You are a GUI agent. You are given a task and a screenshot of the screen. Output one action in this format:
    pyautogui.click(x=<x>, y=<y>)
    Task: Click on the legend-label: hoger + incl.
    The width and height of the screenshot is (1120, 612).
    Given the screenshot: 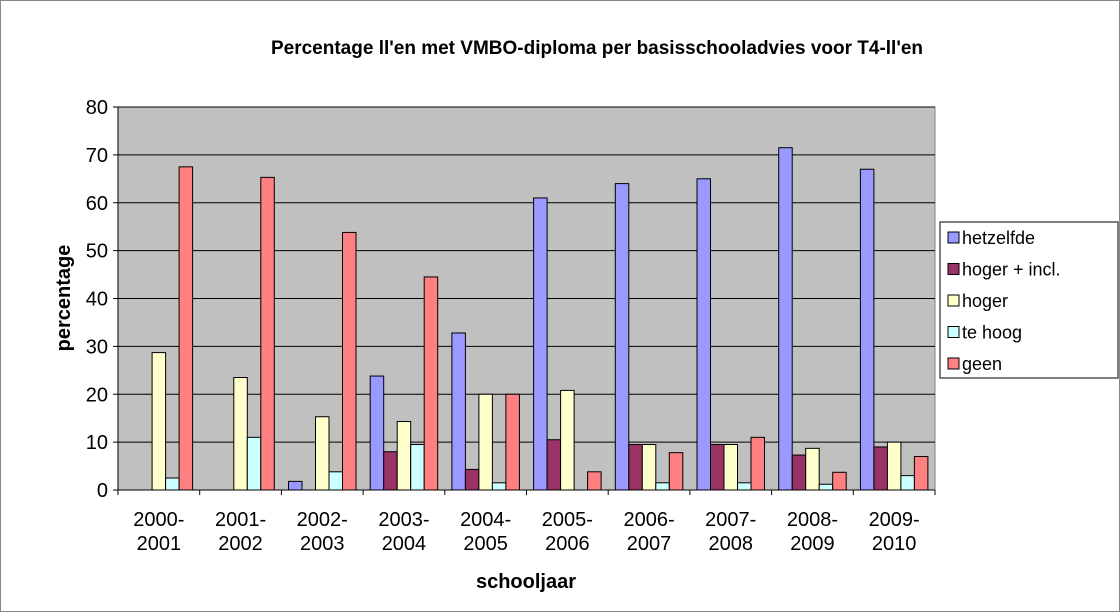 What is the action you would take?
    pyautogui.click(x=1011, y=270)
    